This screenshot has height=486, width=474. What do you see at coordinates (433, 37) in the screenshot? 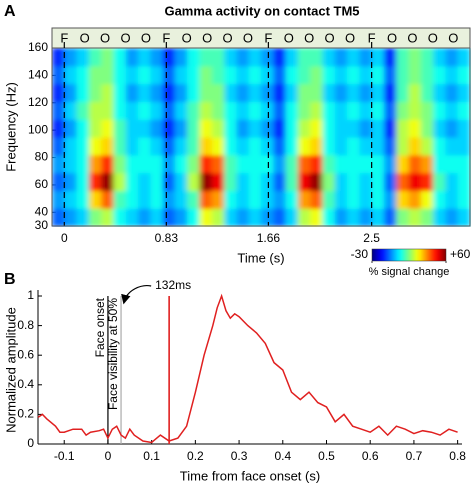
I see `stimulus-label: O` at bounding box center [433, 37].